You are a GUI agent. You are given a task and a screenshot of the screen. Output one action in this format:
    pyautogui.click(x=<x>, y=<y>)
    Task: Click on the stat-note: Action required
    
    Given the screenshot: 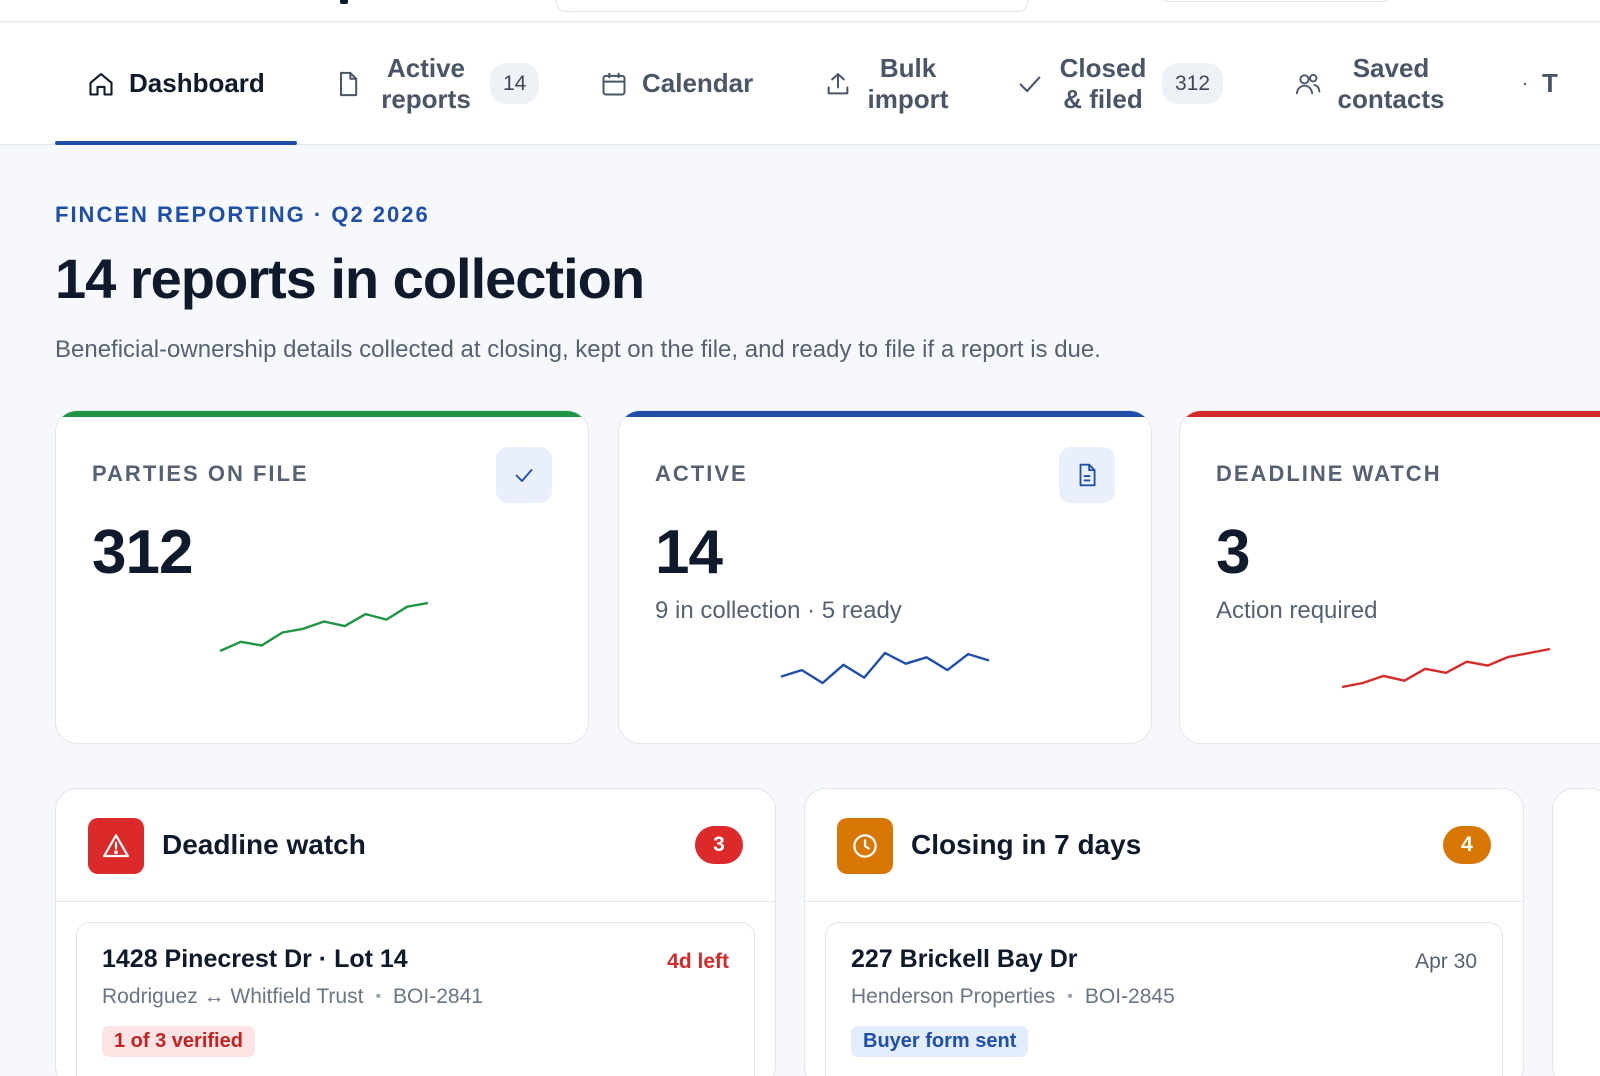 What is the action you would take?
    pyautogui.click(x=1297, y=610)
    